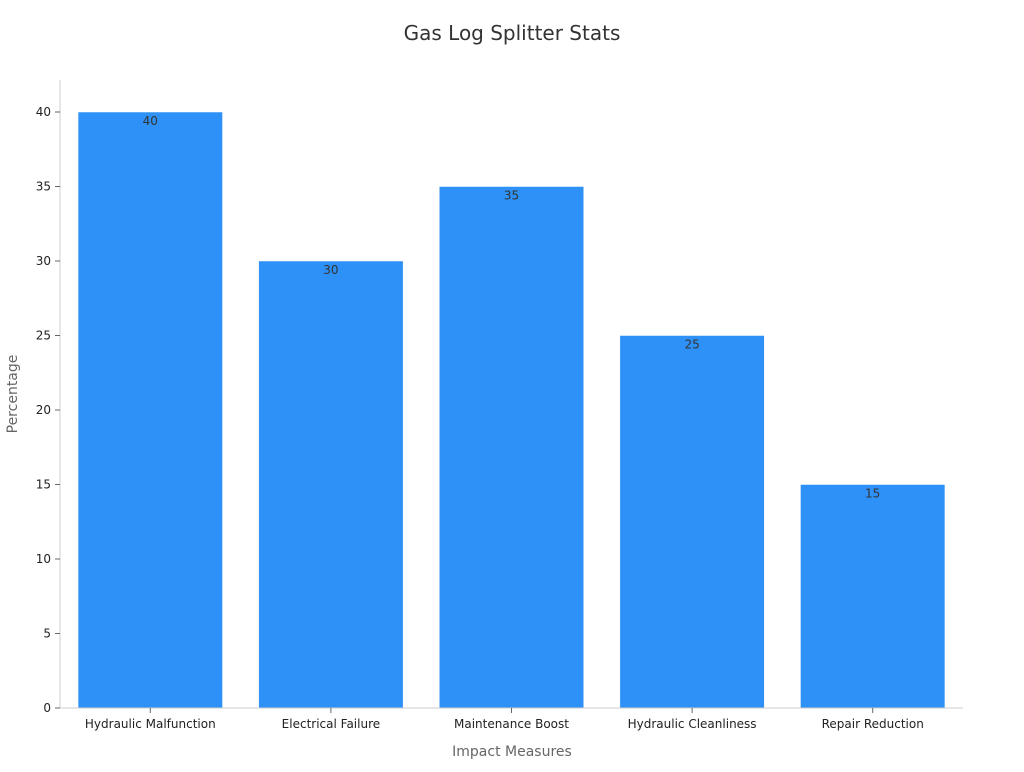  Describe the element at coordinates (511, 724) in the screenshot. I see `x-tick-label: Maintenance Boost` at that location.